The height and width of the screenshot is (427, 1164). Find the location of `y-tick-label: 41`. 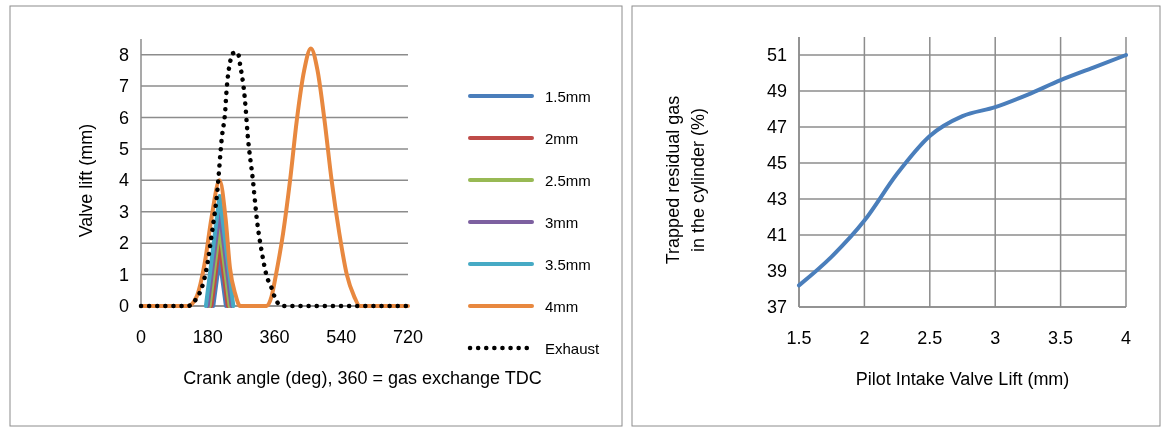

y-tick-label: 41 is located at coordinates (776, 235).